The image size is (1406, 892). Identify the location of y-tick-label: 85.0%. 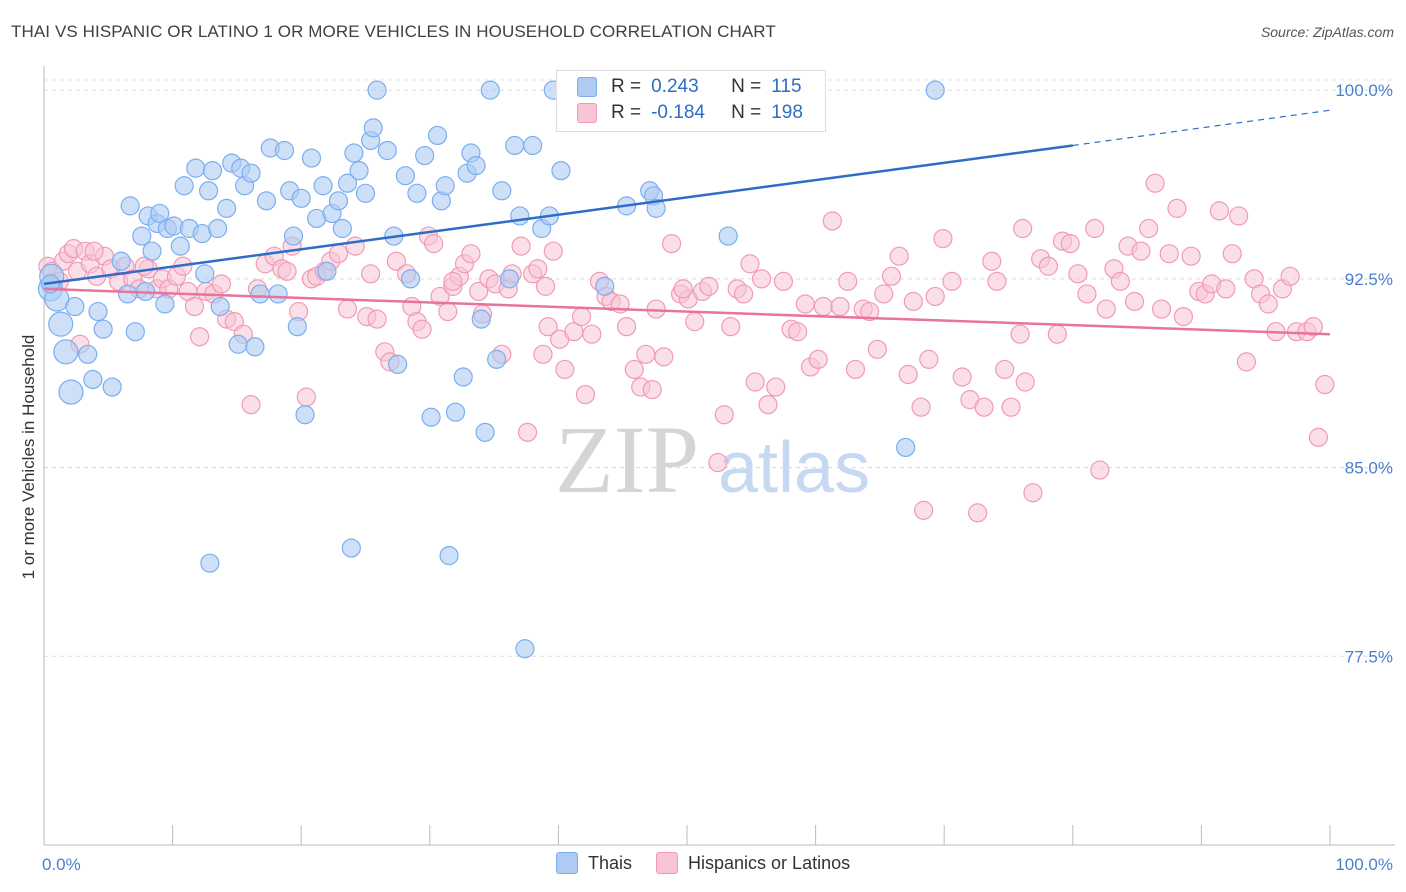
(1369, 468).